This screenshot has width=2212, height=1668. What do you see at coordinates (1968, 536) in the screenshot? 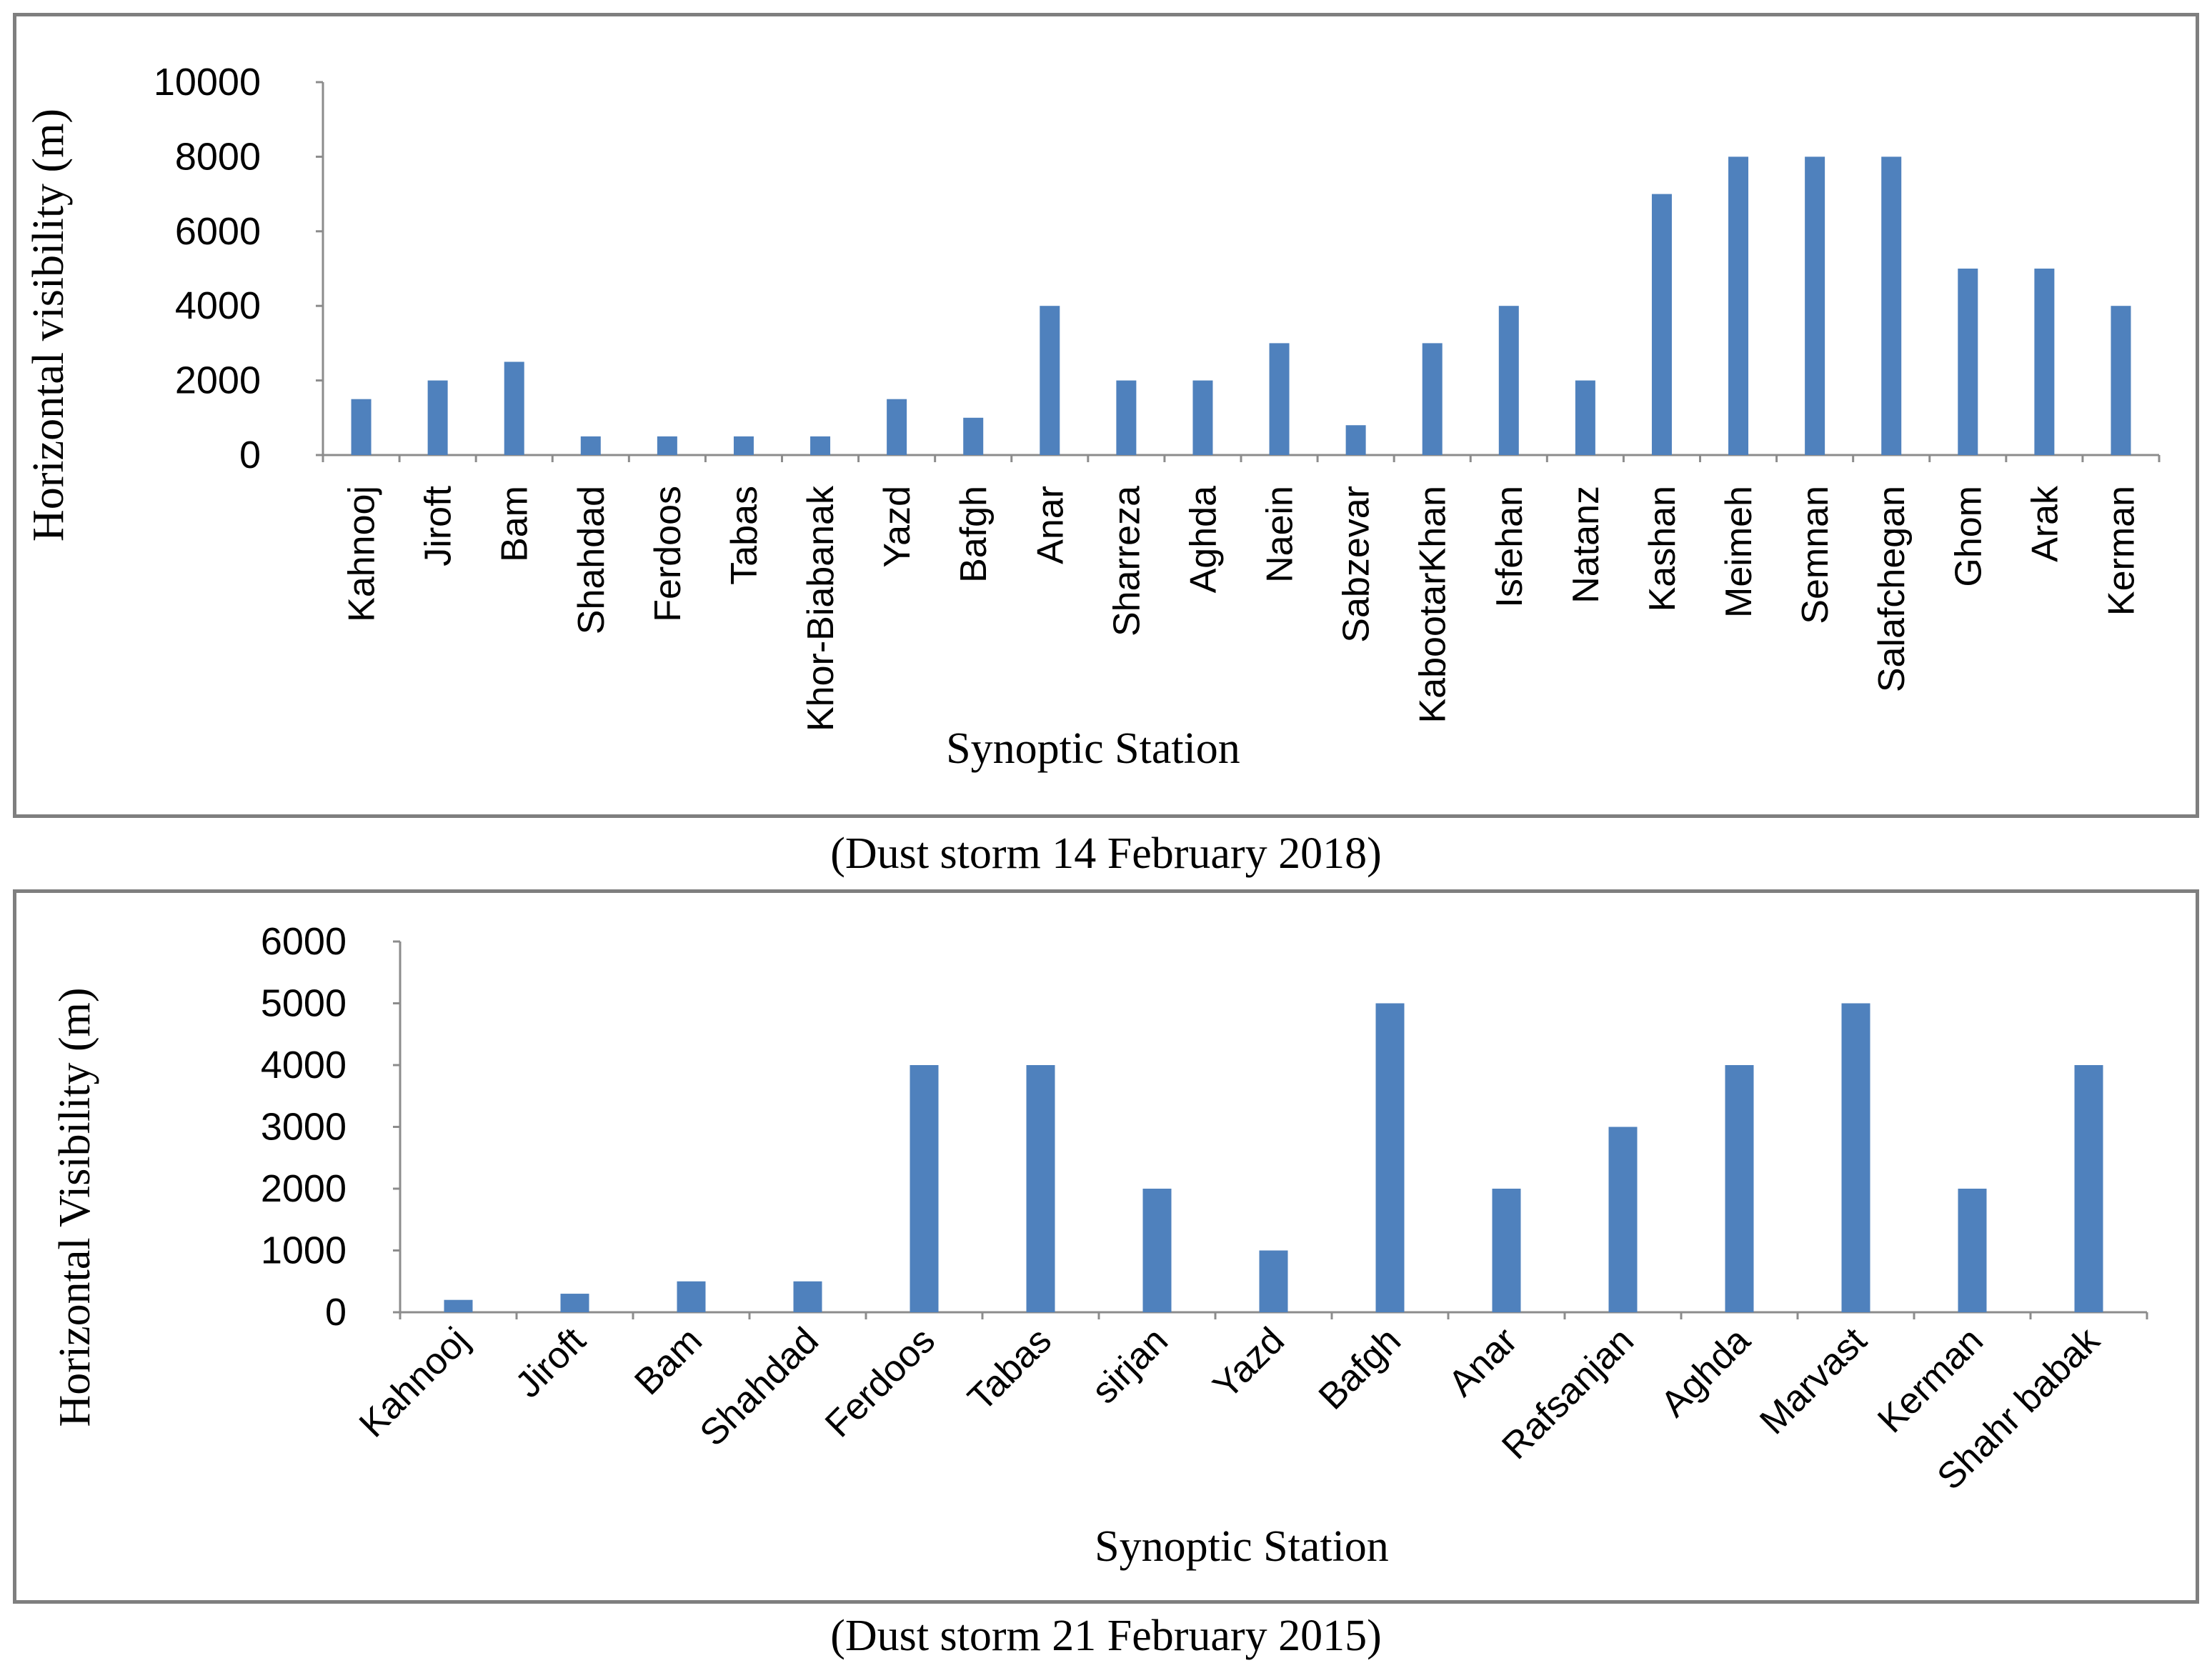
I see `chart1-x-tick-label: Ghom` at bounding box center [1968, 536].